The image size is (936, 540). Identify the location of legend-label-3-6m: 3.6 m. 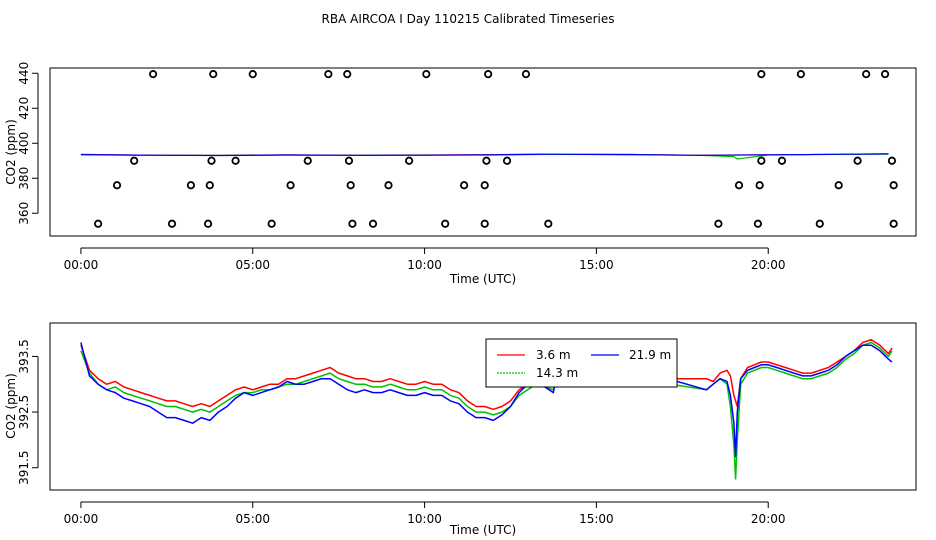
(553, 355).